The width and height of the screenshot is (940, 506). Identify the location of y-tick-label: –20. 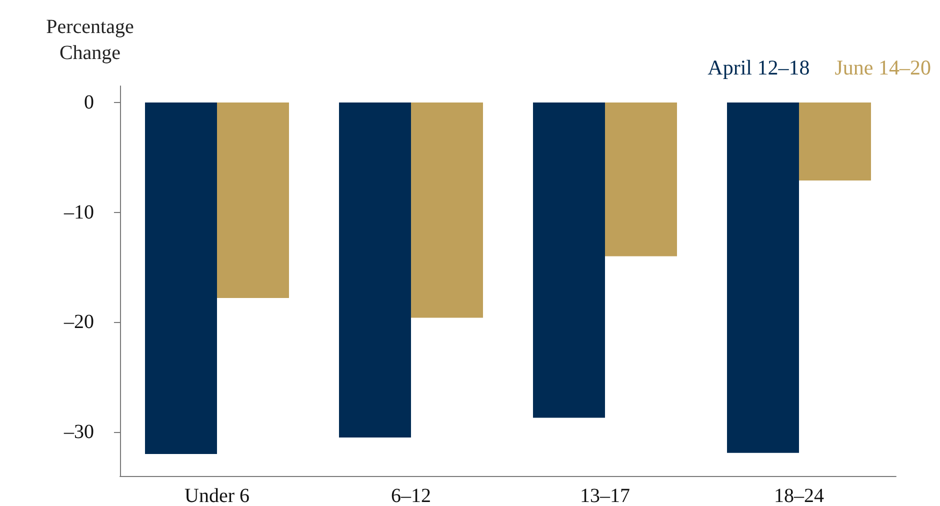
(78, 322).